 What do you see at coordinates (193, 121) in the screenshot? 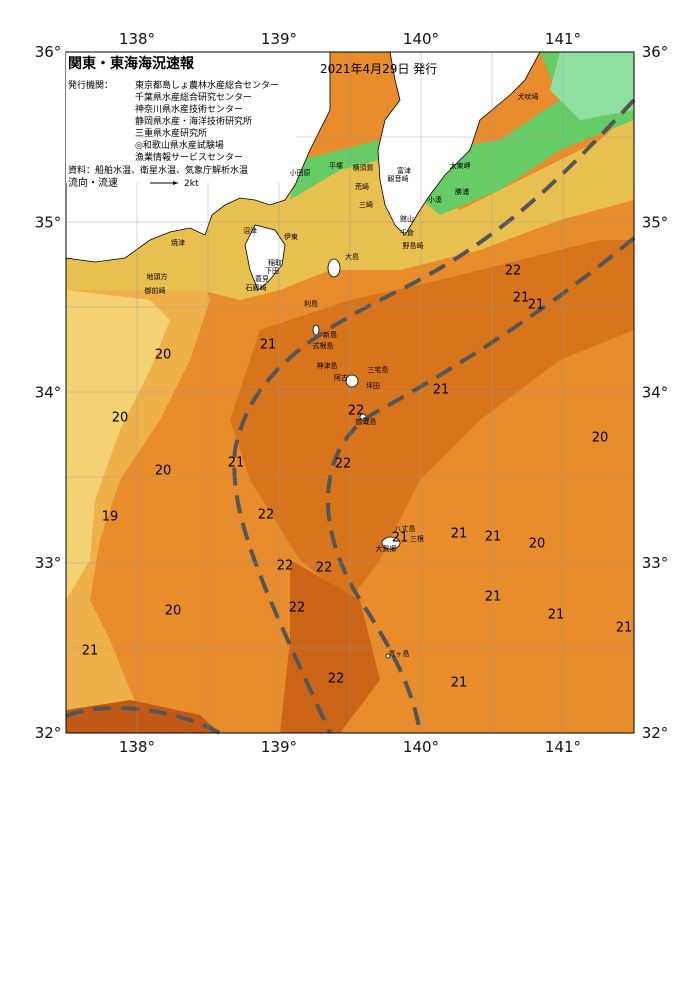
I see `publisher: 静岡県水産・海洋技術研究所` at bounding box center [193, 121].